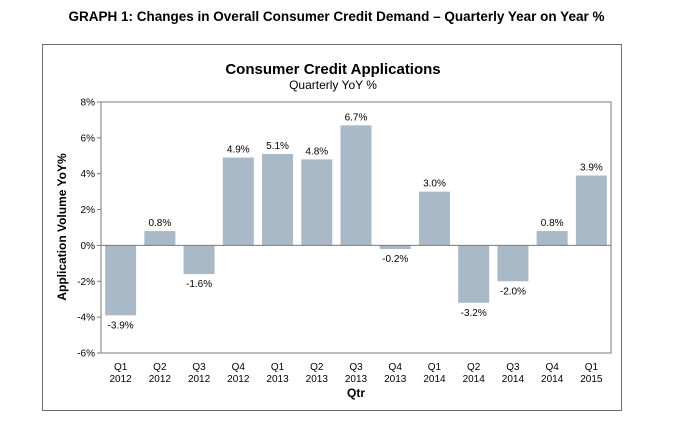  I want to click on data-label: -2.0%, so click(513, 291).